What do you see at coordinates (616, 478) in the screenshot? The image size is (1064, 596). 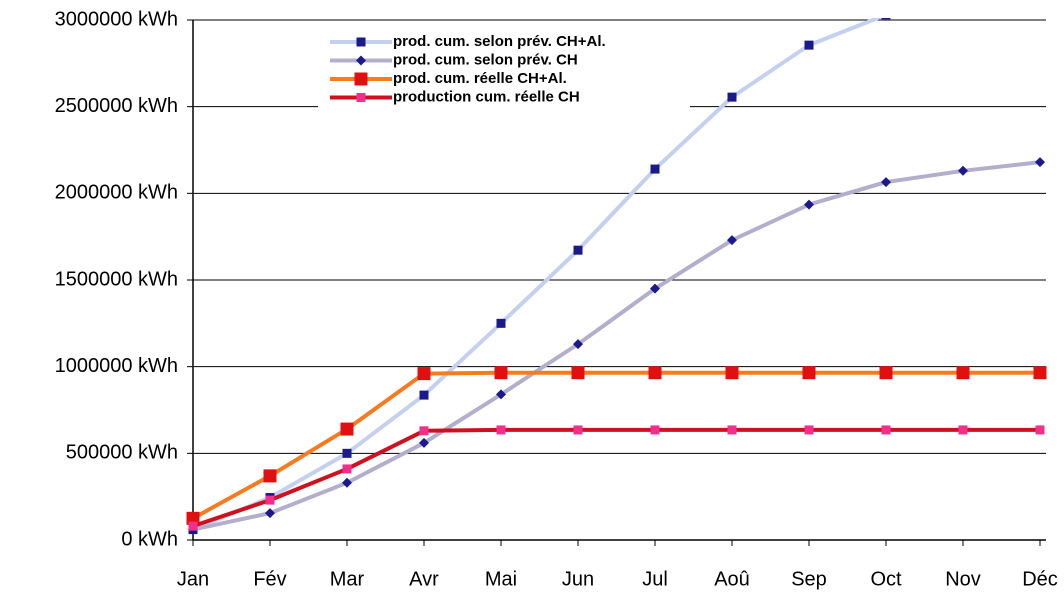 I see `series-line` at bounding box center [616, 478].